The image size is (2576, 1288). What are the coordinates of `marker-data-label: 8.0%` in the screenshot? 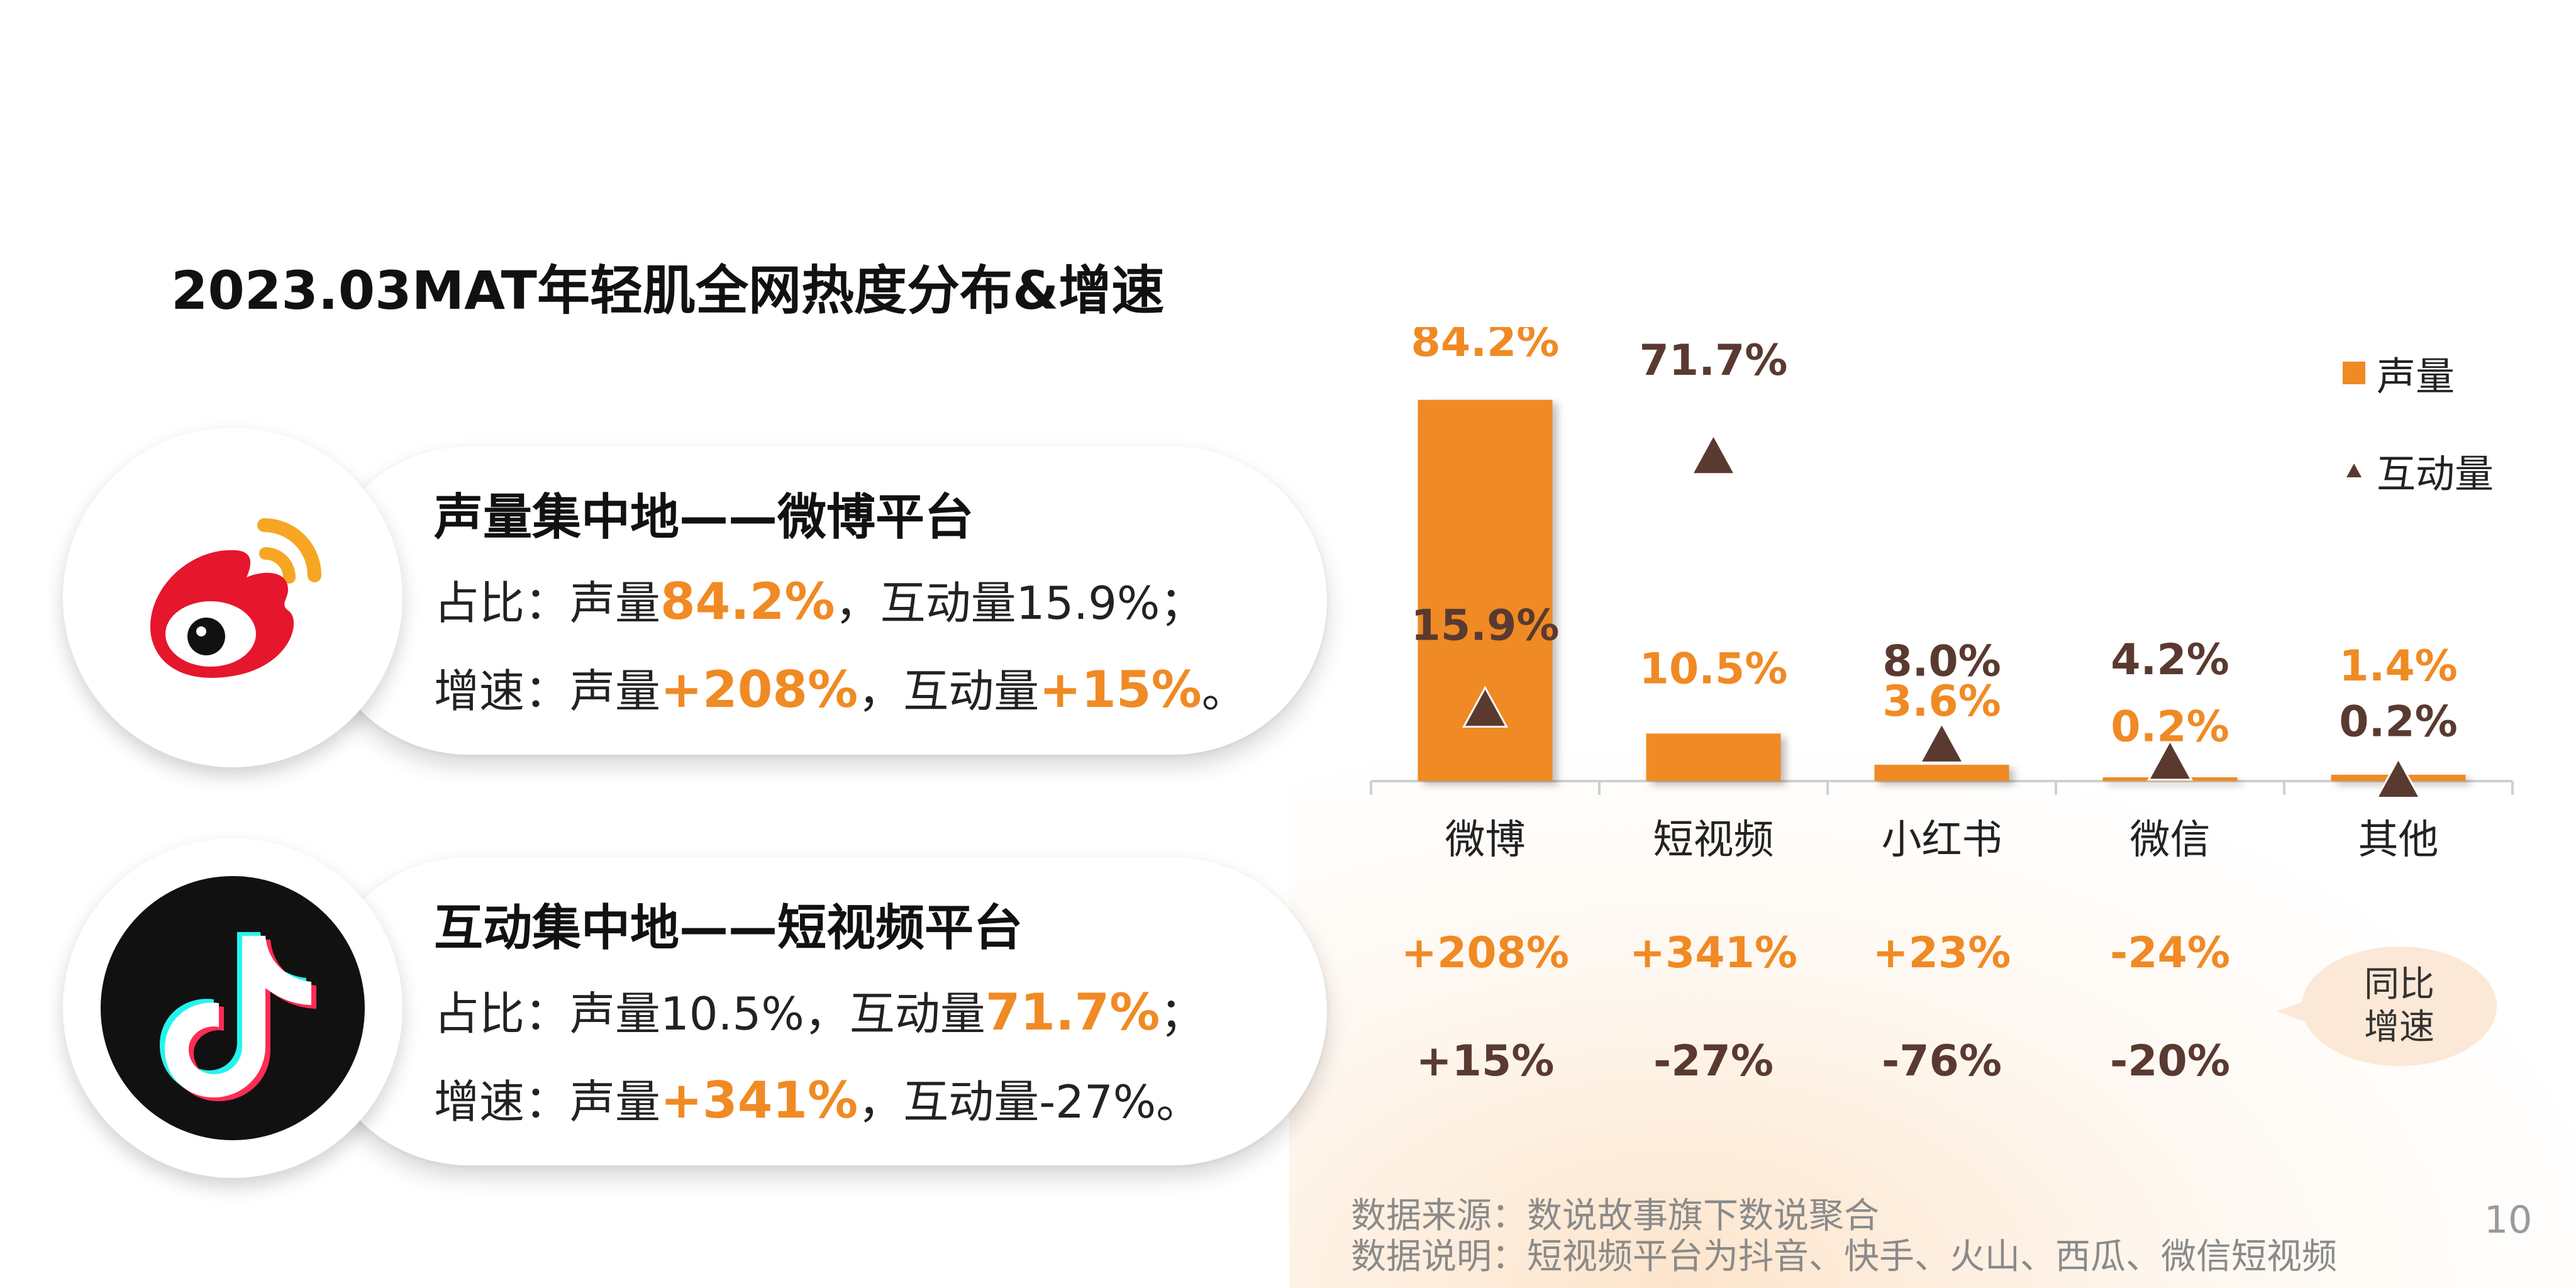 It's located at (1941, 661).